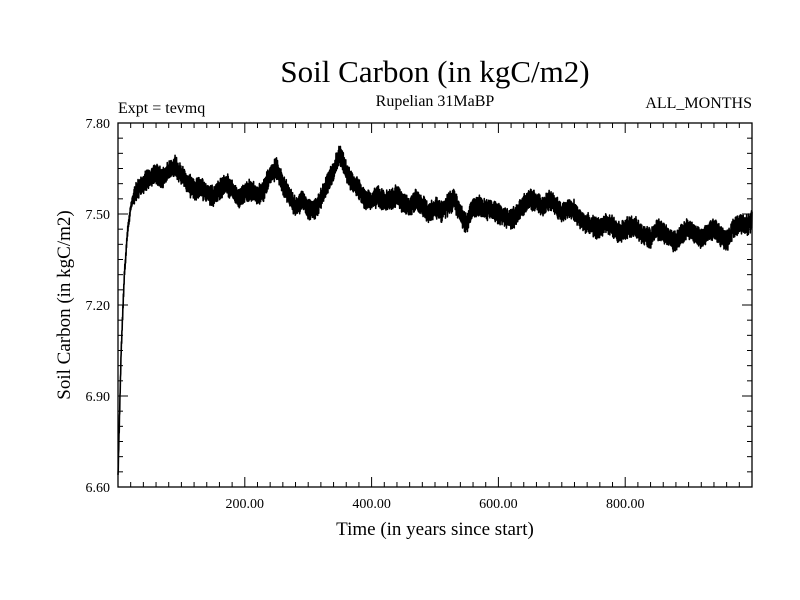  Describe the element at coordinates (434, 71) in the screenshot. I see `chart-title: Soil Carbon (in kgC/m2)` at that location.